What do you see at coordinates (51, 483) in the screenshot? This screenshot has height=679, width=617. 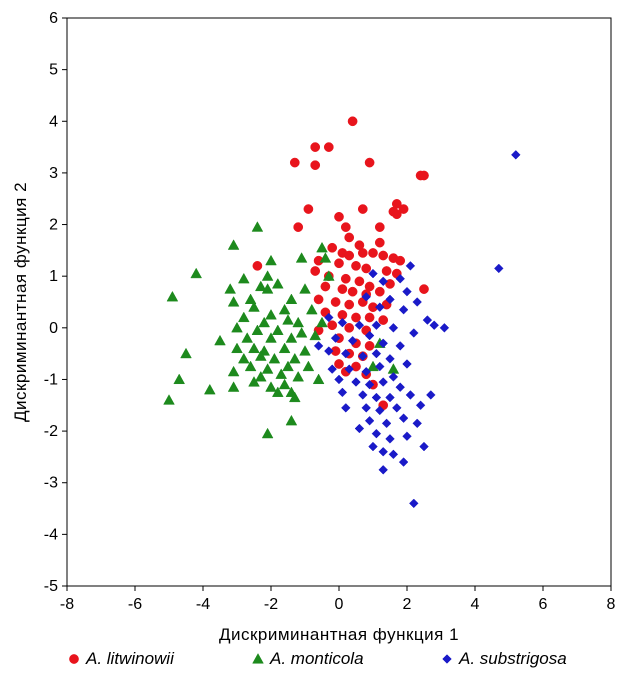 I see `y-tick-label: -3` at bounding box center [51, 483].